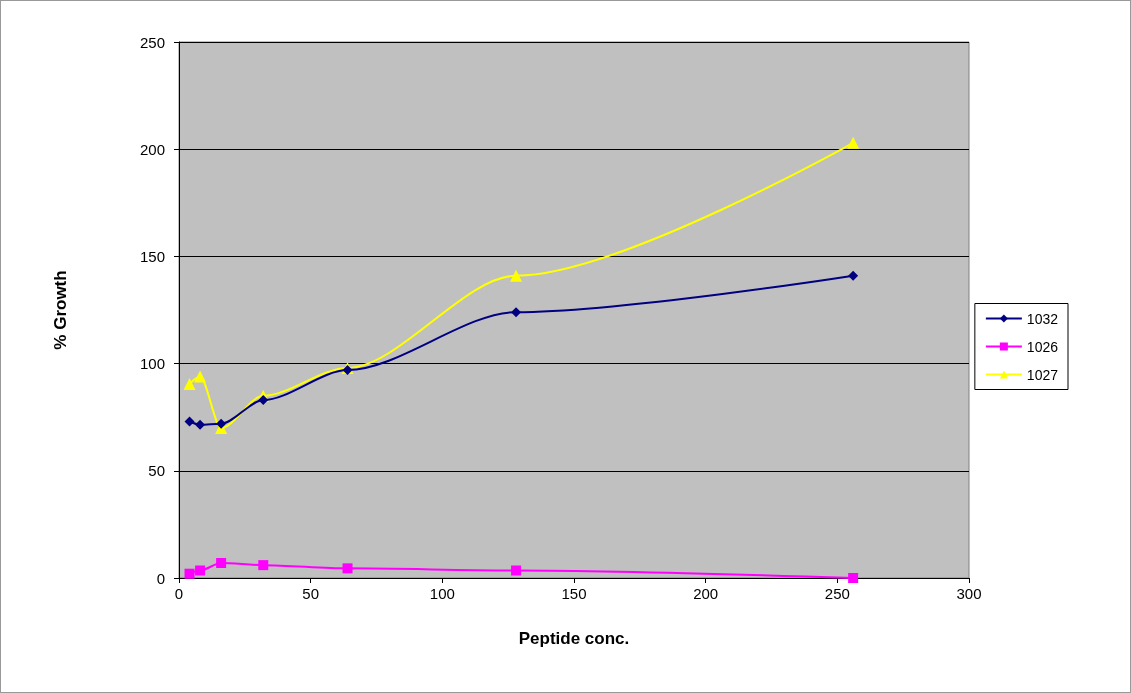 Image resolution: width=1131 pixels, height=693 pixels. Describe the element at coordinates (152, 364) in the screenshot. I see `y-tick-label: 100` at that location.